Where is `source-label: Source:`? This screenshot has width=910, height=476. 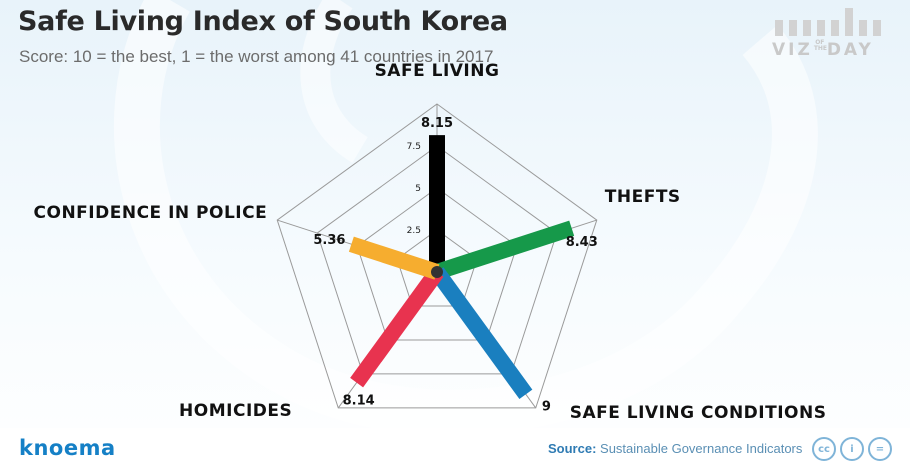
source-label: Source: is located at coordinates (572, 448).